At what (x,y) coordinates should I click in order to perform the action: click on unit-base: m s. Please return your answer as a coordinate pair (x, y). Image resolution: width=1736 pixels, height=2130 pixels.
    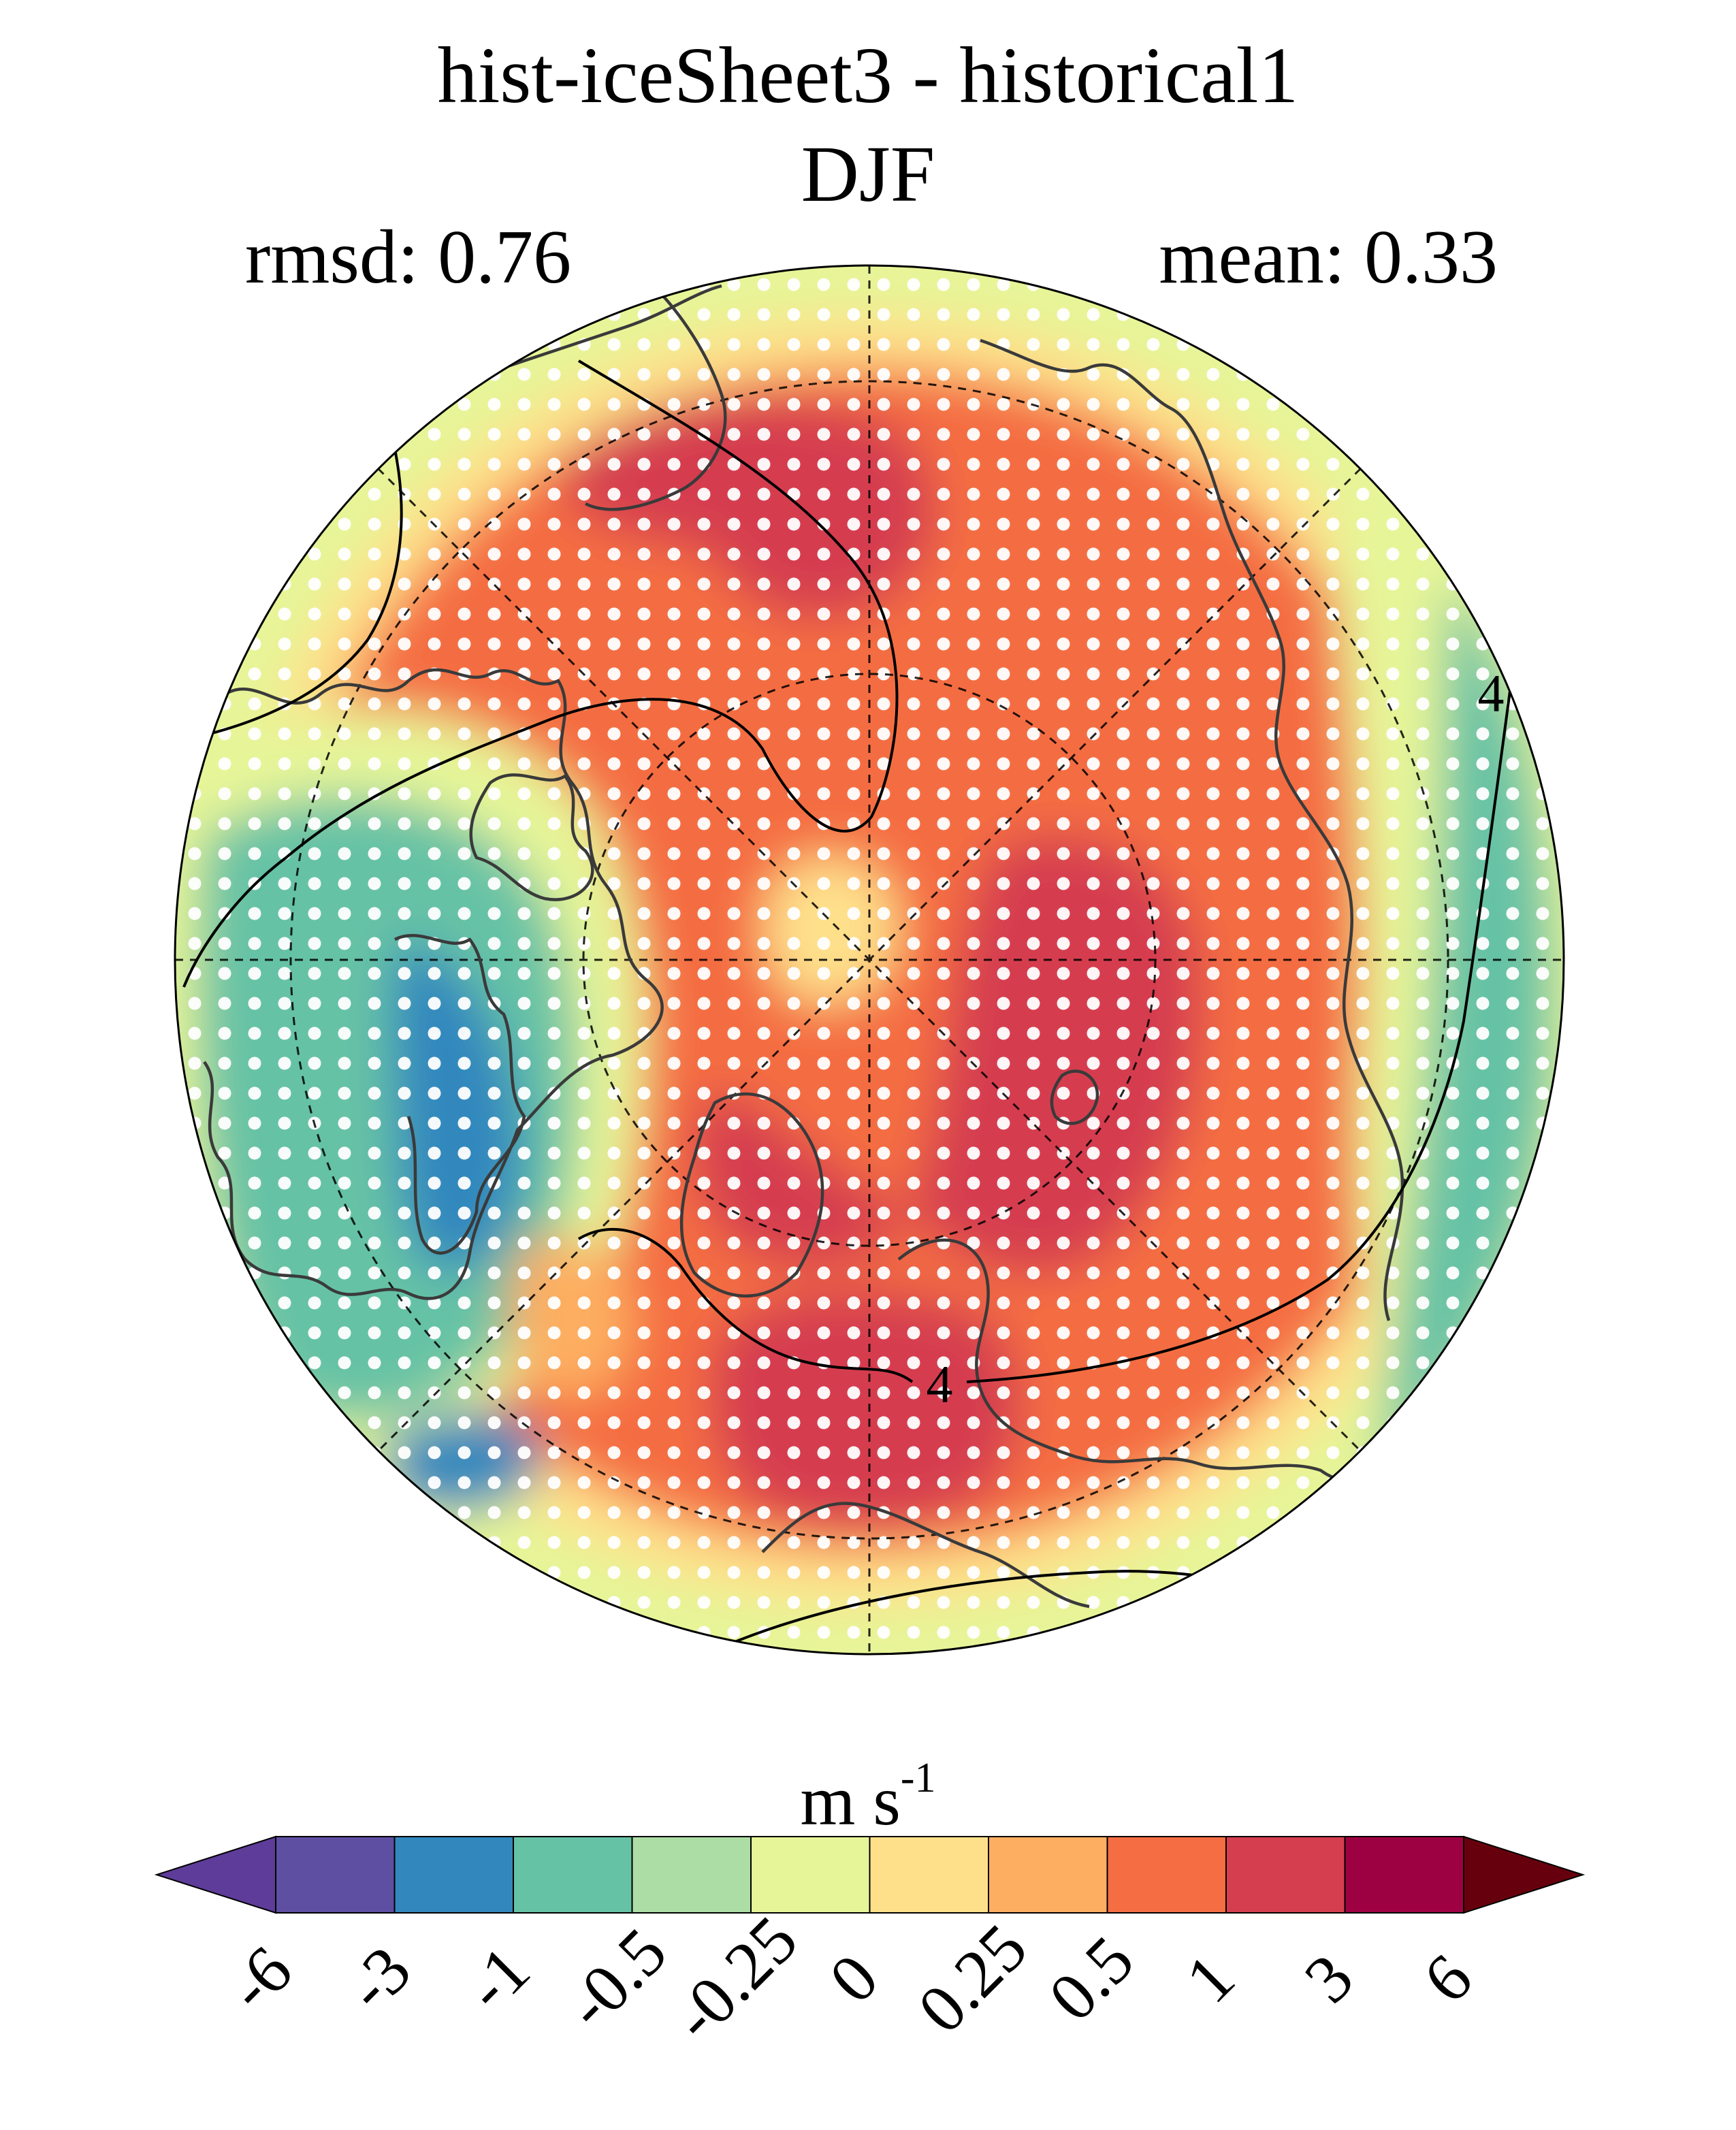
    Looking at the image, I should click on (850, 1801).